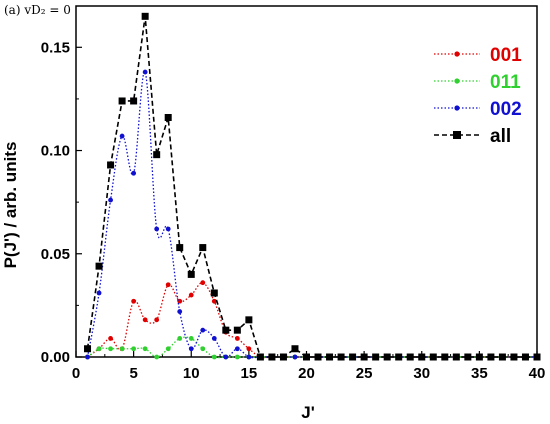 This screenshot has width=550, height=424. What do you see at coordinates (191, 373) in the screenshot?
I see `x-tick-label: 10` at bounding box center [191, 373].